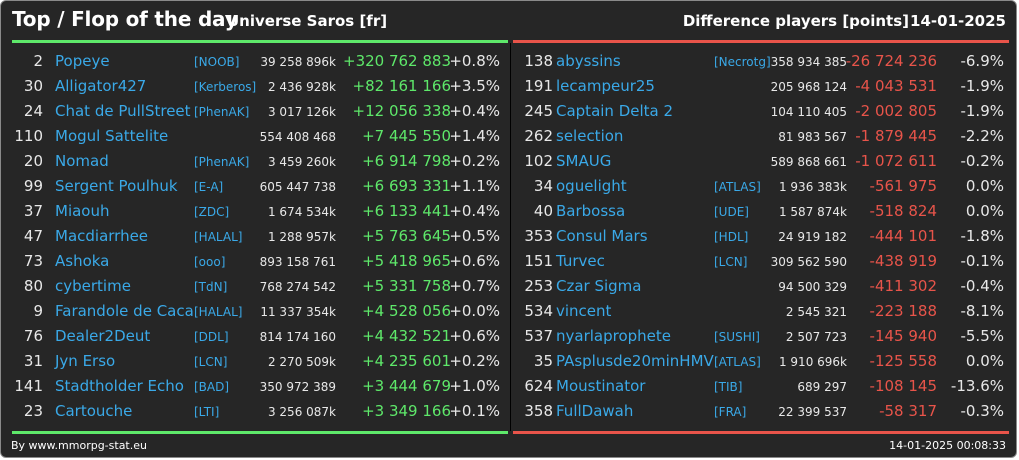  I want to click on player-score: 893 158 761, so click(297, 262).